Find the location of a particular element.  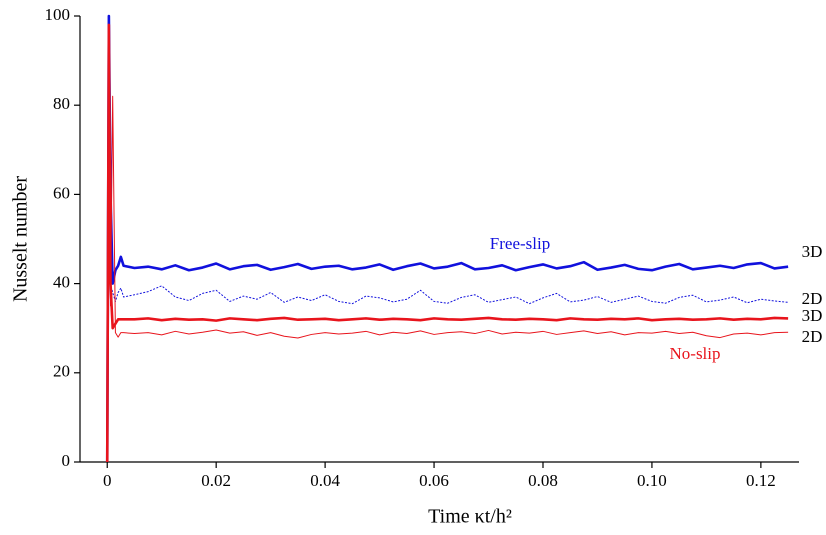

y-tick-label: 80 is located at coordinates (61, 103).